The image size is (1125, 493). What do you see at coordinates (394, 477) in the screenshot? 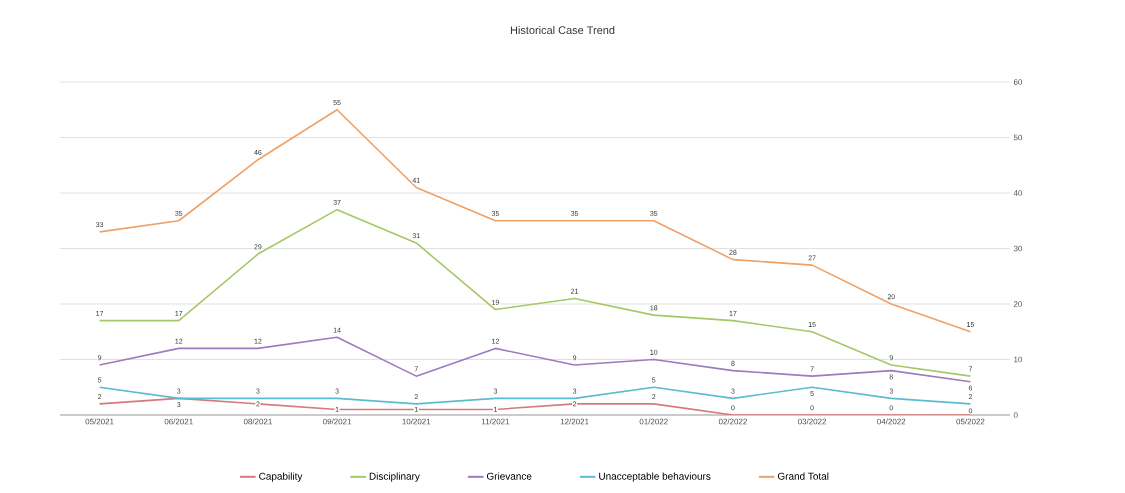
I see `legend-label: Disciplinary` at bounding box center [394, 477].